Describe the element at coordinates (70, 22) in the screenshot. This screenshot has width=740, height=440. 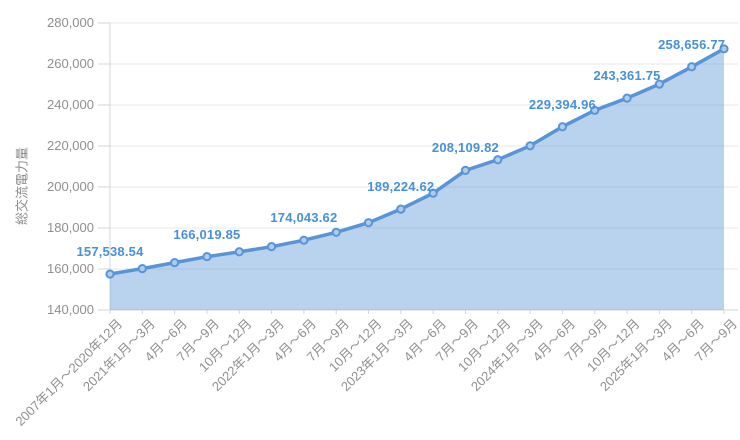
I see `y-tick-label: 280,000` at that location.